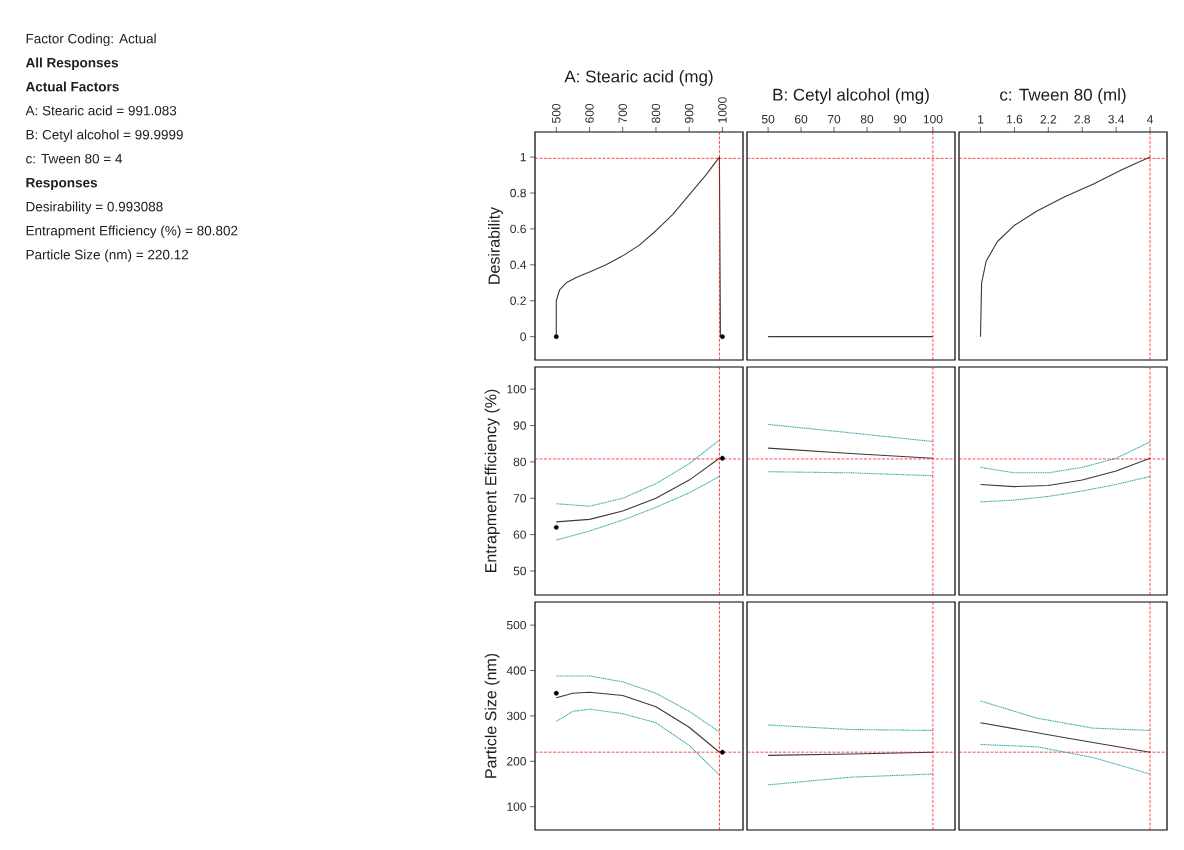 The image size is (1184, 850). What do you see at coordinates (91, 40) in the screenshot?
I see `text: Factor Coding: Actual` at bounding box center [91, 40].